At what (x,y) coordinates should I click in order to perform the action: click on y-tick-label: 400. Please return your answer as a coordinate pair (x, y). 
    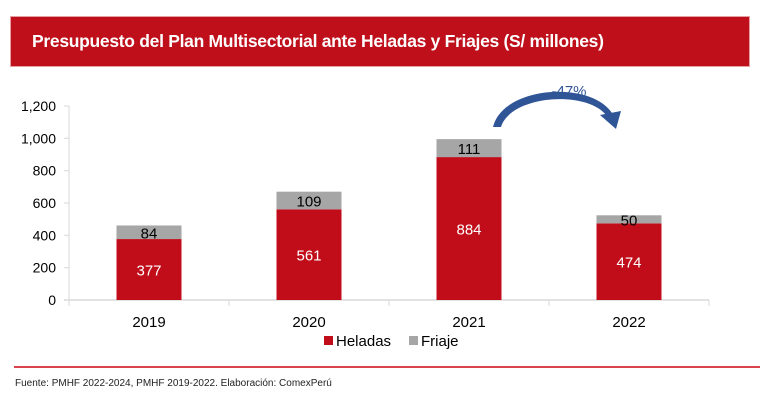
    Looking at the image, I should click on (45, 235).